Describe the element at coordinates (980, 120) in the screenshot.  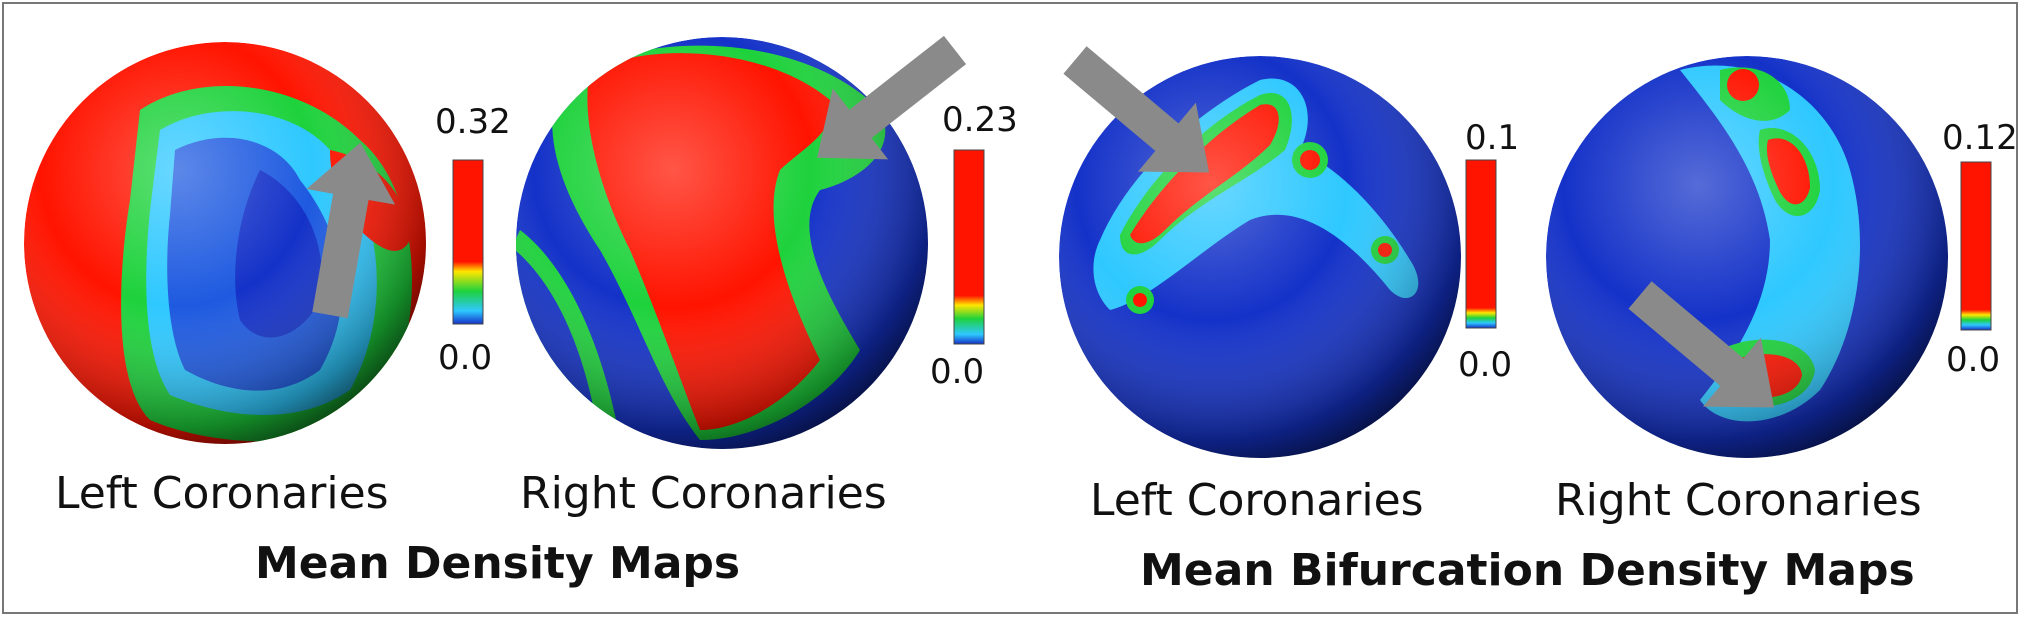
I see `colorbar-max-label: 0.23` at that location.